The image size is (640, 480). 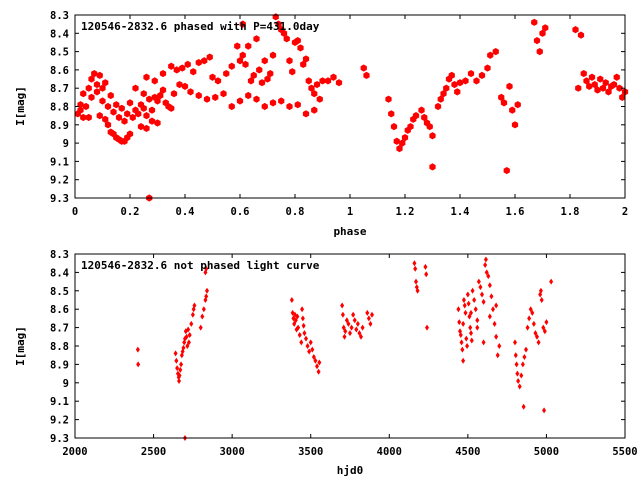 I want to click on x-tick-label: 1.4, so click(x=460, y=212).